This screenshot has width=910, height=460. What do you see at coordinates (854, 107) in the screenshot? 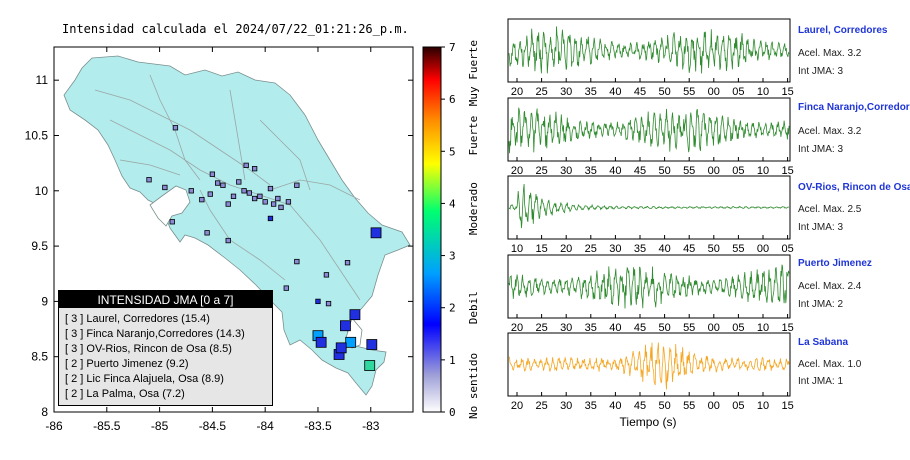
I see `station-name: Finca Naranjo,Corredores` at bounding box center [854, 107].